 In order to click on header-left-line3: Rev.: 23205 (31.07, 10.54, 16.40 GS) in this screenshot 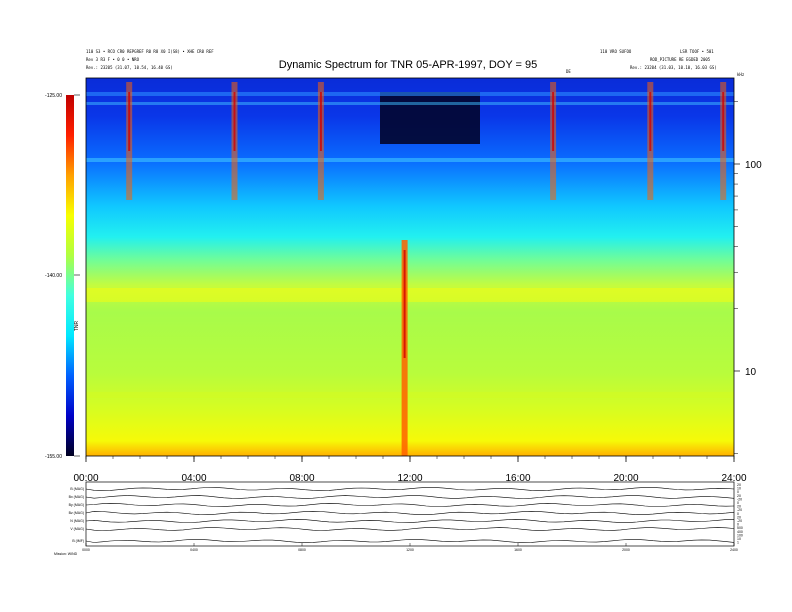, I will do `click(129, 67)`.